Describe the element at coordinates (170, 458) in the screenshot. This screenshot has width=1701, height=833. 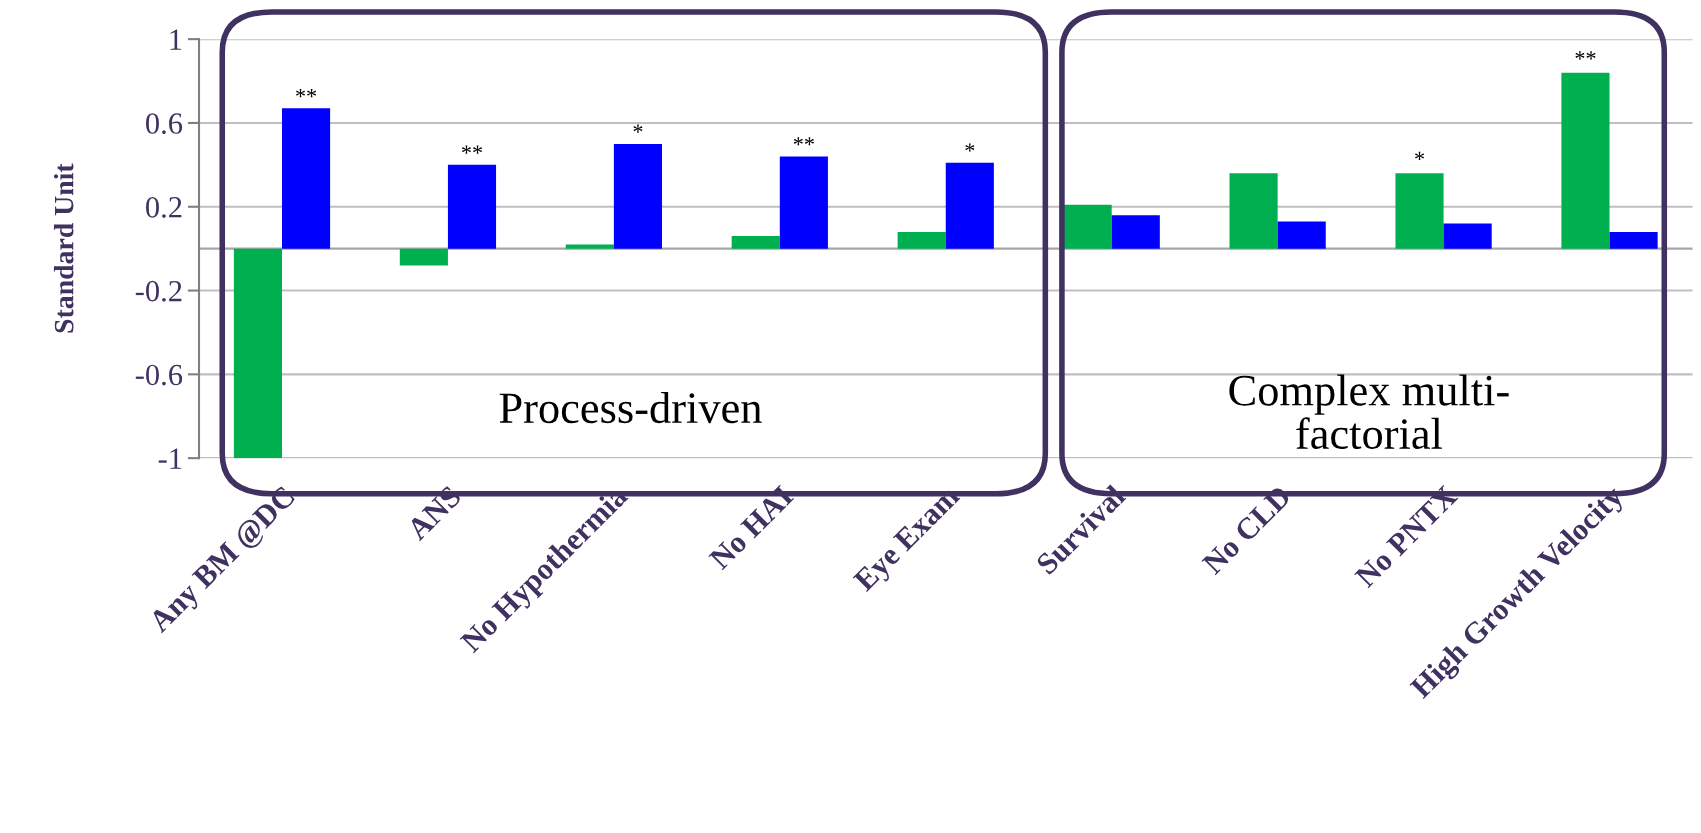
I see `y-tick-label: -1` at that location.